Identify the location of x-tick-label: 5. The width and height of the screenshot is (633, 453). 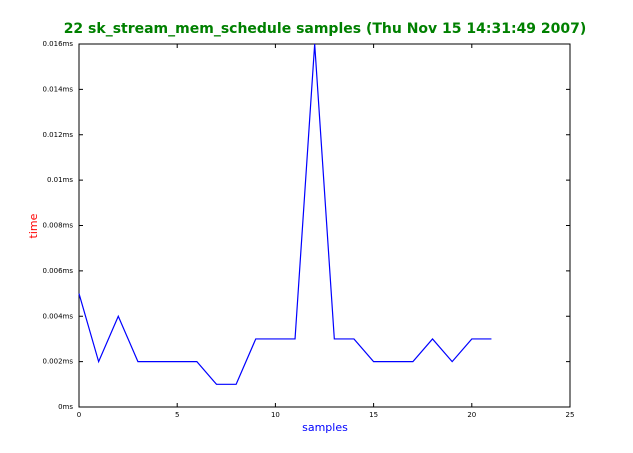
(177, 415).